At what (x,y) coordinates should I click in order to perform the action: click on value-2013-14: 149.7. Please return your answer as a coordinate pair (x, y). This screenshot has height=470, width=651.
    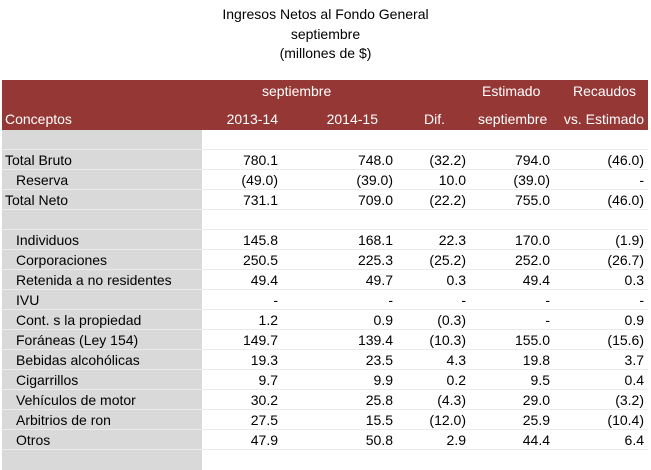
    Looking at the image, I should click on (260, 340).